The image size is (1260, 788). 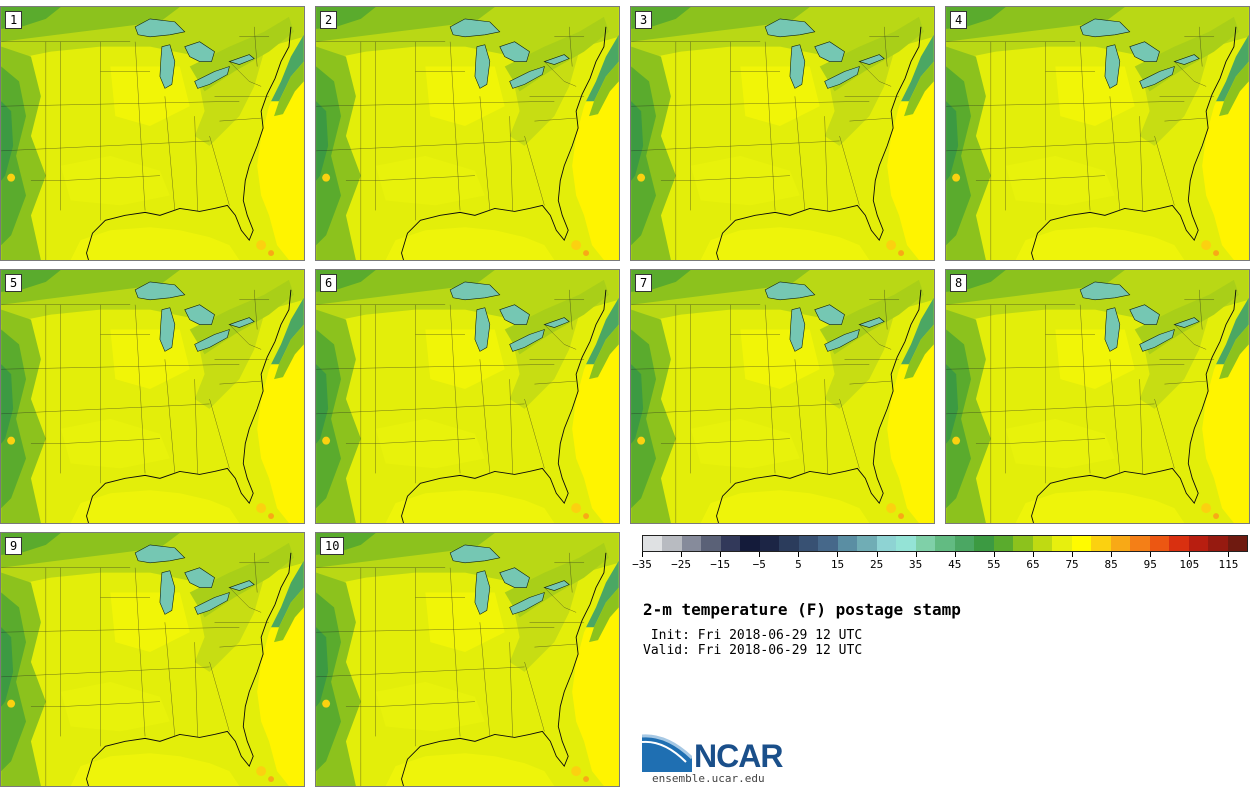 What do you see at coordinates (753, 650) in the screenshot?
I see `valid-time: Valid: Fri 2018-06-29 12 UTC` at bounding box center [753, 650].